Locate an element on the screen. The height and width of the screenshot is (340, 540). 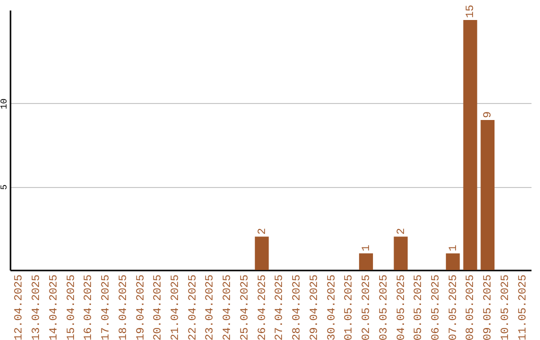
x-tick-label: 28.04.2025 is located at coordinates (298, 307).